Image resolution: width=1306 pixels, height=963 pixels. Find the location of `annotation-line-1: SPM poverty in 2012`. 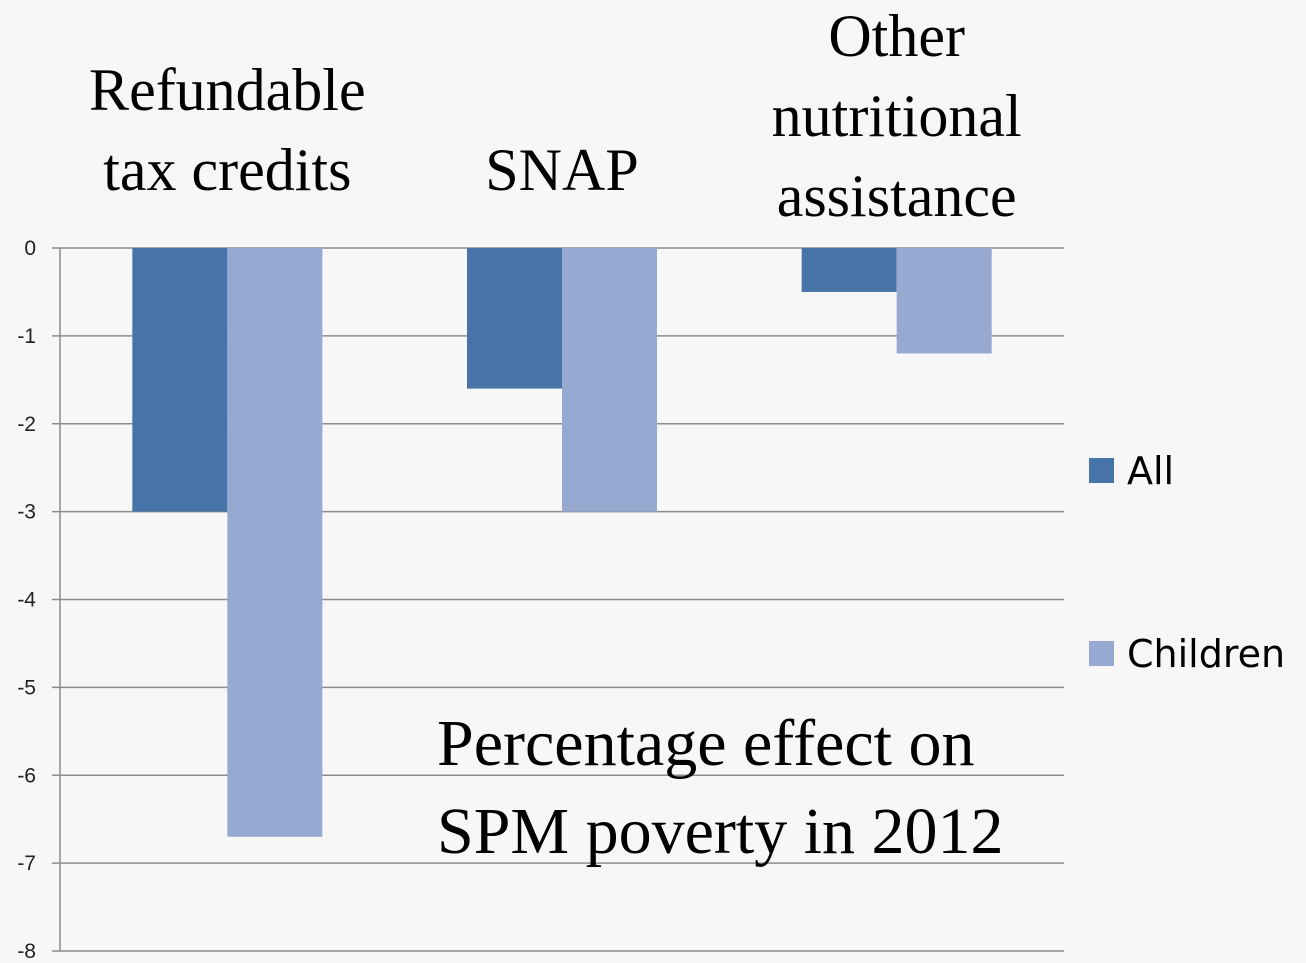

annotation-line-1: SPM poverty in 2012 is located at coordinates (720, 831).